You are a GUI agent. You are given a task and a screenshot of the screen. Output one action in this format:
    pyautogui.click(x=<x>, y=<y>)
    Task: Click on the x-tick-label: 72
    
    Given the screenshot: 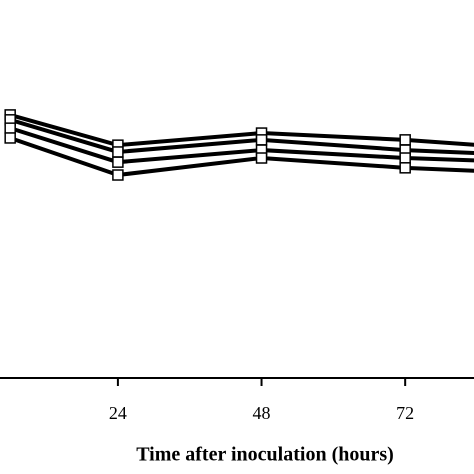 What is the action you would take?
    pyautogui.click(x=405, y=413)
    